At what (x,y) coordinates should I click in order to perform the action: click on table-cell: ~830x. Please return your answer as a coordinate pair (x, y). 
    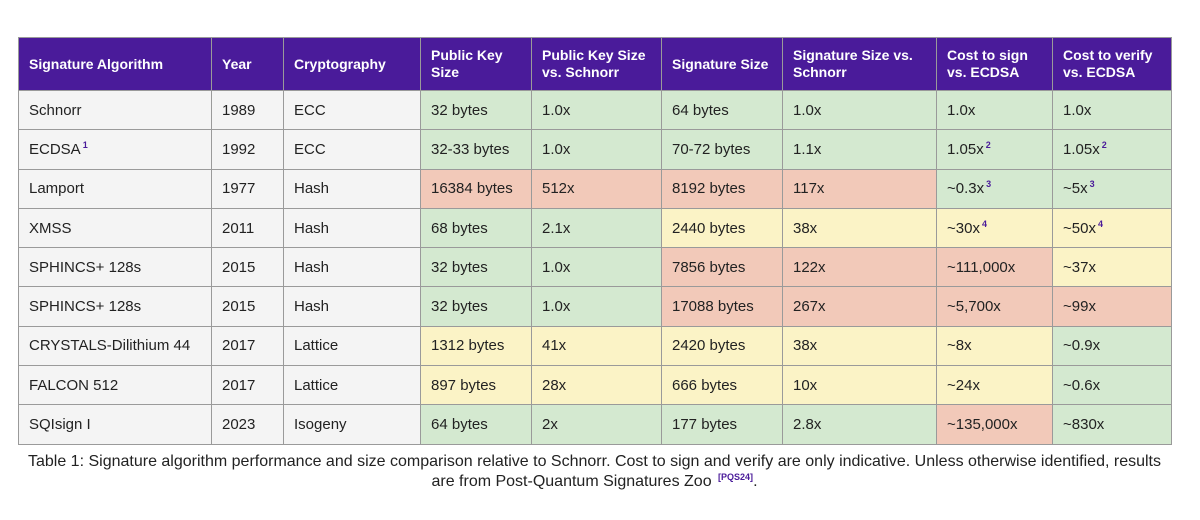
    Looking at the image, I should click on (1112, 424).